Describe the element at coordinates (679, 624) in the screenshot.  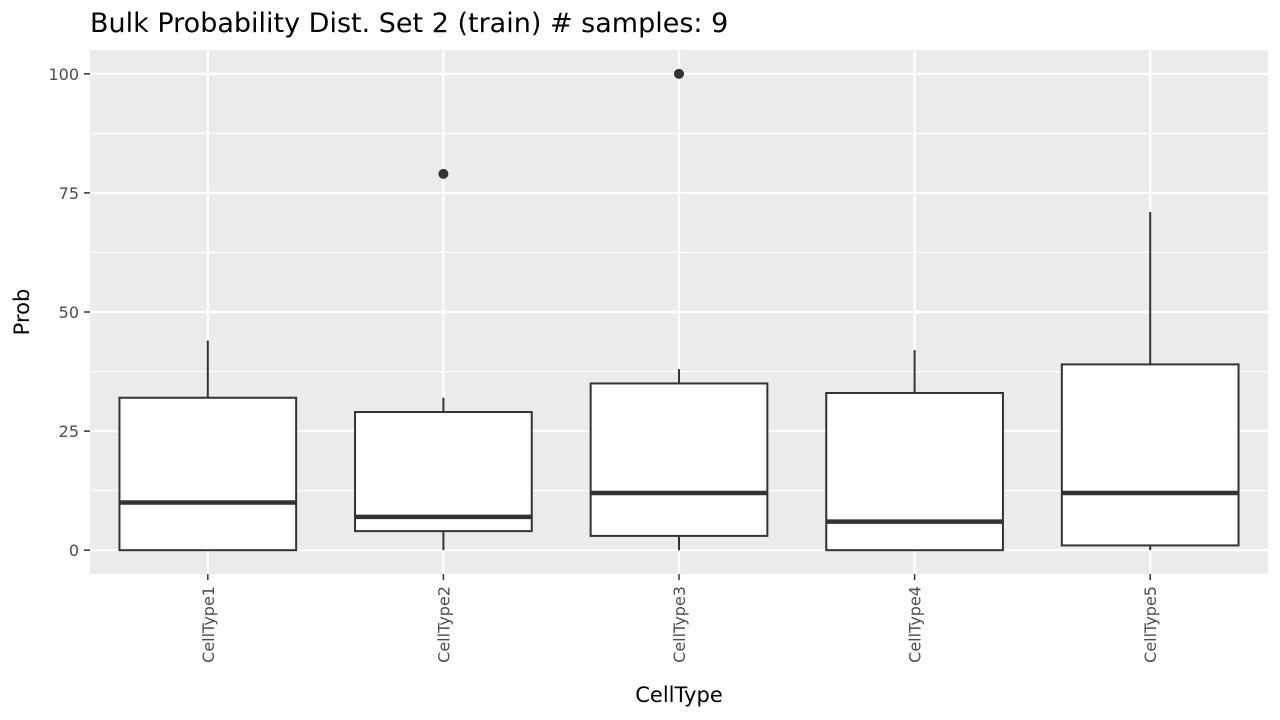
I see `x-tick-label: CellType3` at that location.